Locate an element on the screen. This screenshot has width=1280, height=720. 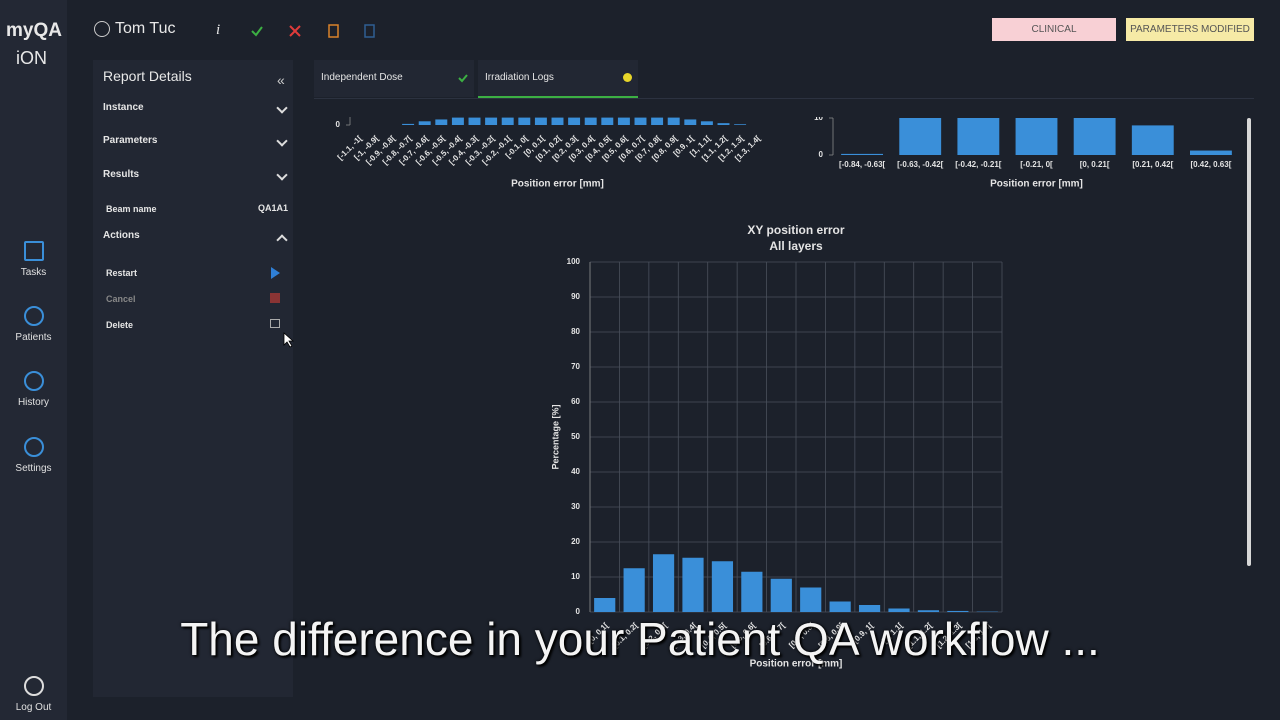
collapse: « is located at coordinates (281, 80).